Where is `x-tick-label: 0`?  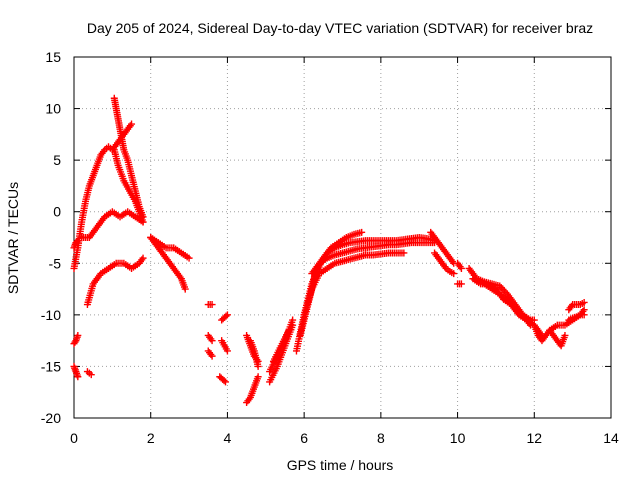 x-tick-label: 0 is located at coordinates (74, 438).